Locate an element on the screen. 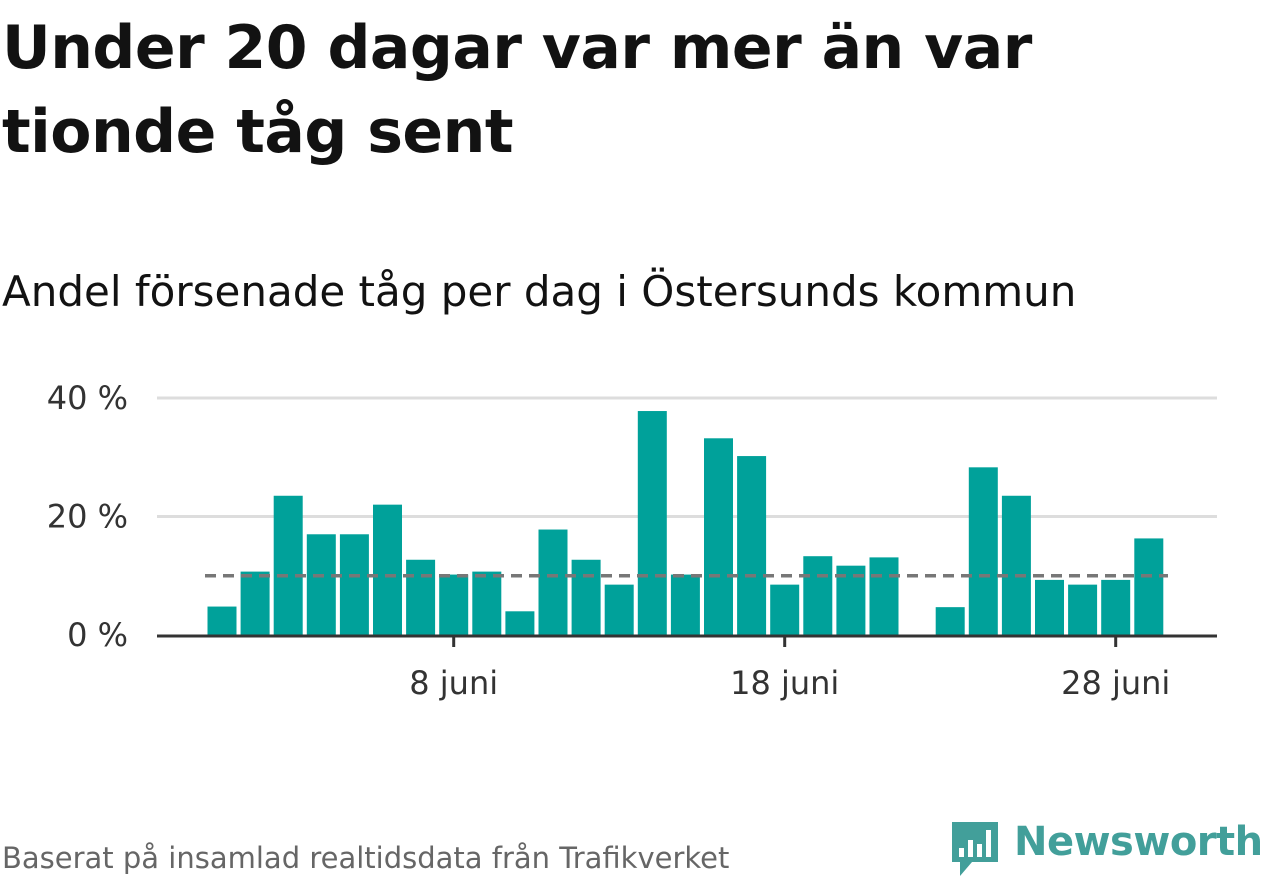 The height and width of the screenshot is (879, 1262). newsworthy-logo: Newsworthy is located at coordinates (1106, 848).